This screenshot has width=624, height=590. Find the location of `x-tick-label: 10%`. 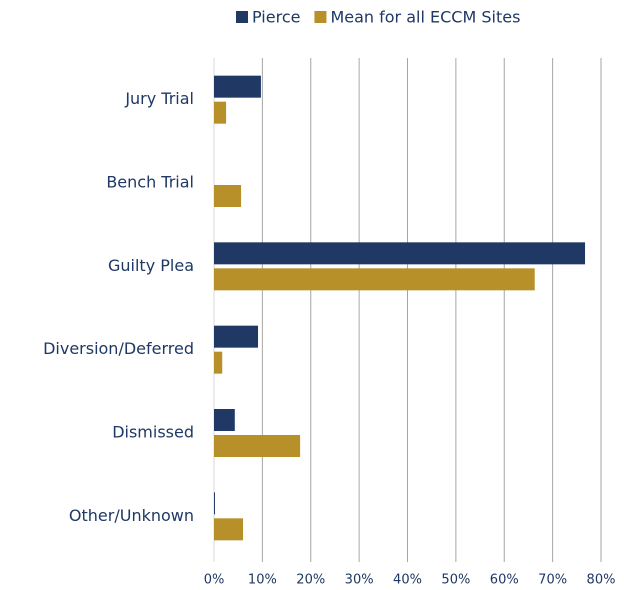

x-tick-label: 10% is located at coordinates (262, 580).